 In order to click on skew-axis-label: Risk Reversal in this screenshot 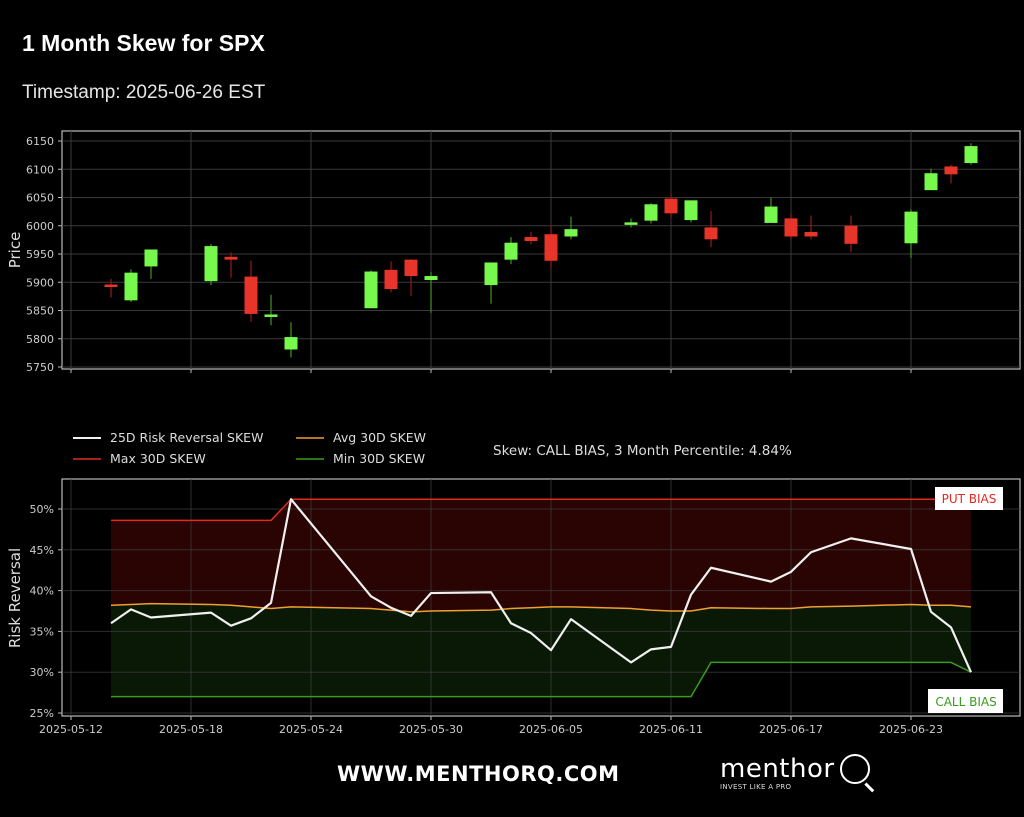, I will do `click(15, 598)`.